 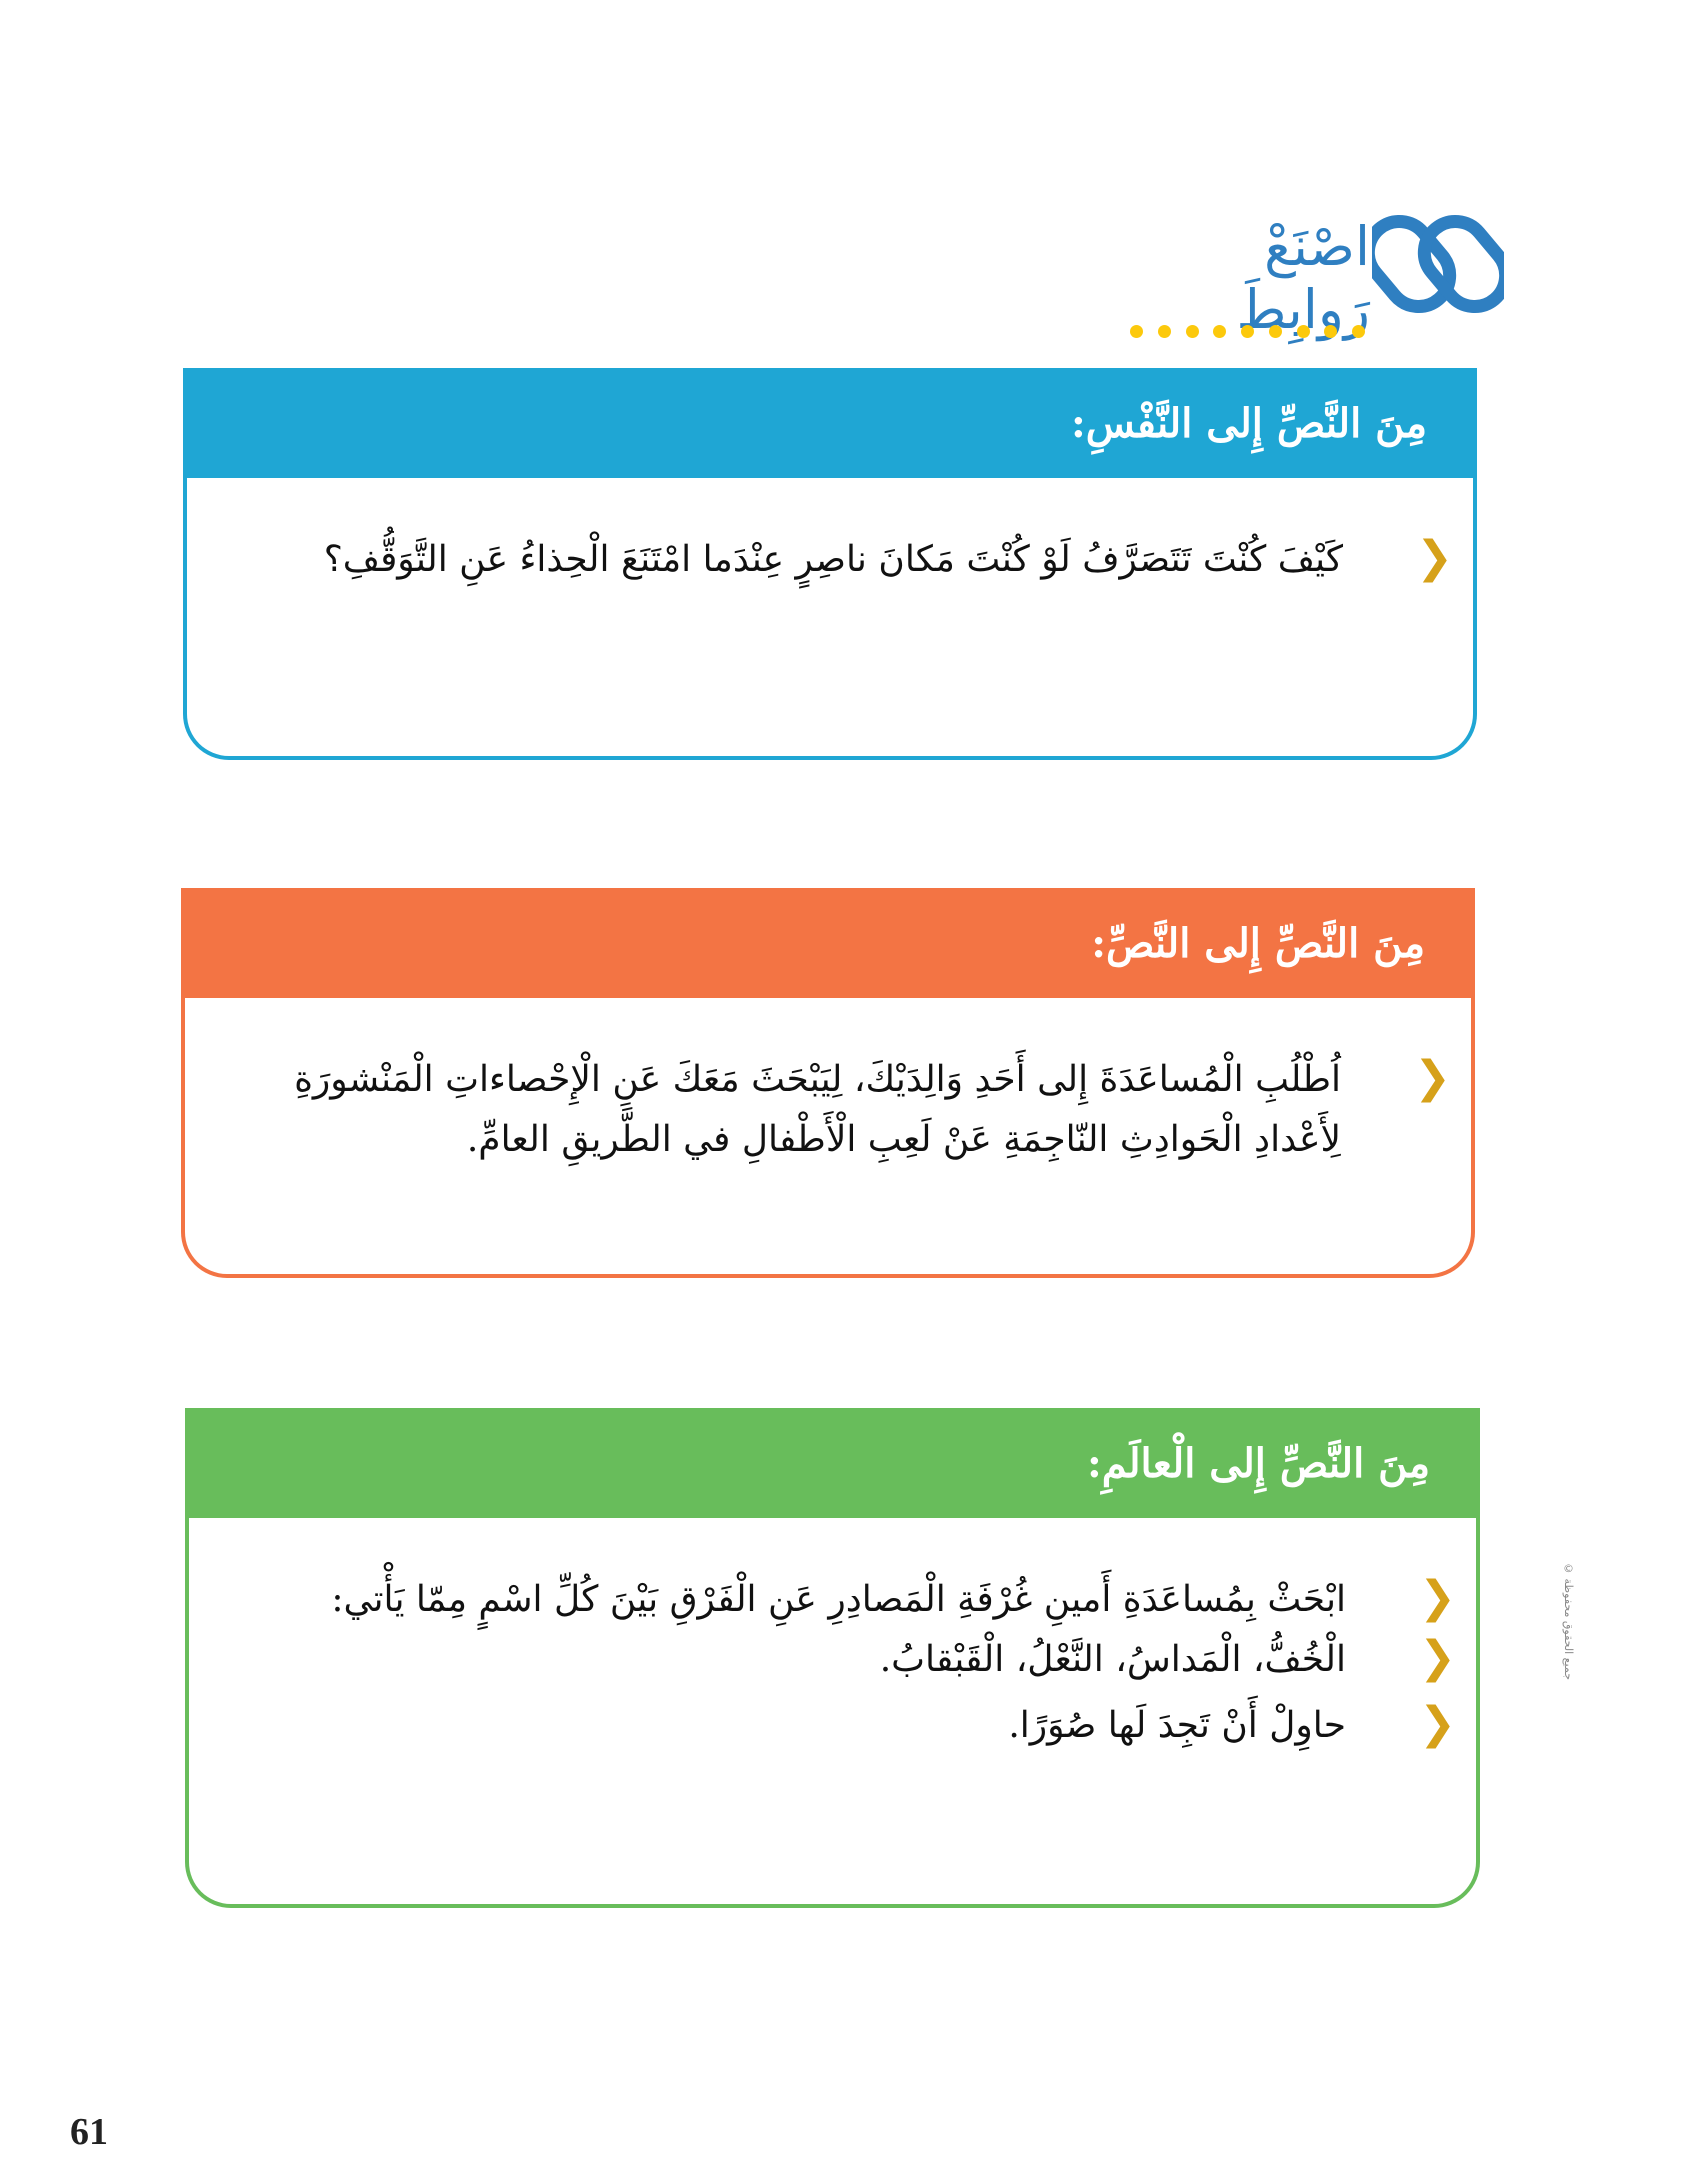 What do you see at coordinates (89, 2132) in the screenshot?
I see `page-number: 61` at bounding box center [89, 2132].